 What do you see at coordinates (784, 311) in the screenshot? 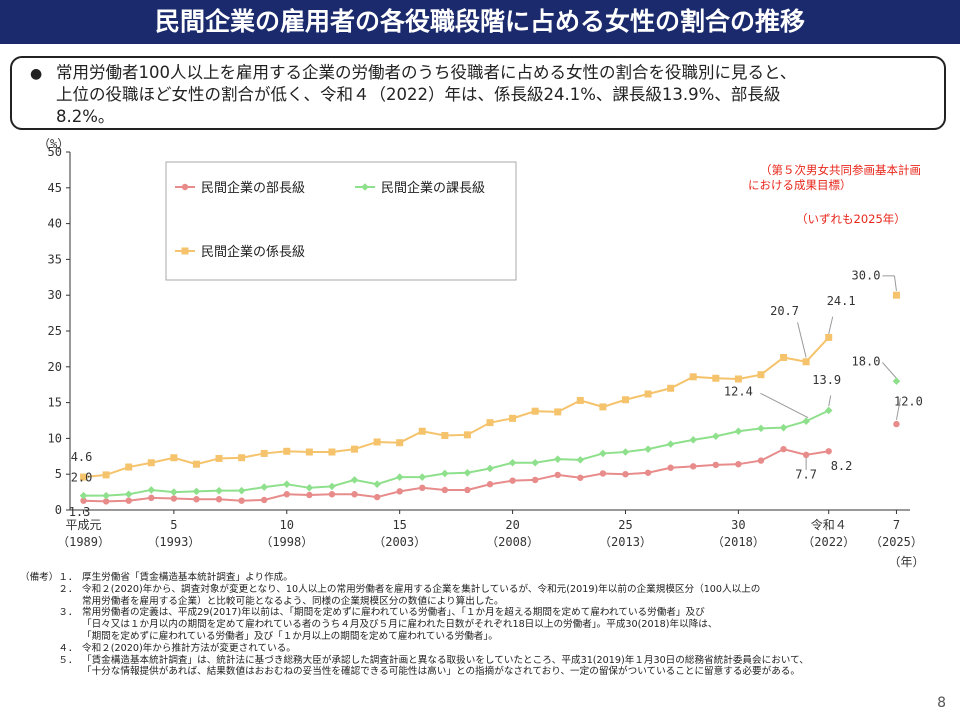
I see `data-label: 20.7` at bounding box center [784, 311].